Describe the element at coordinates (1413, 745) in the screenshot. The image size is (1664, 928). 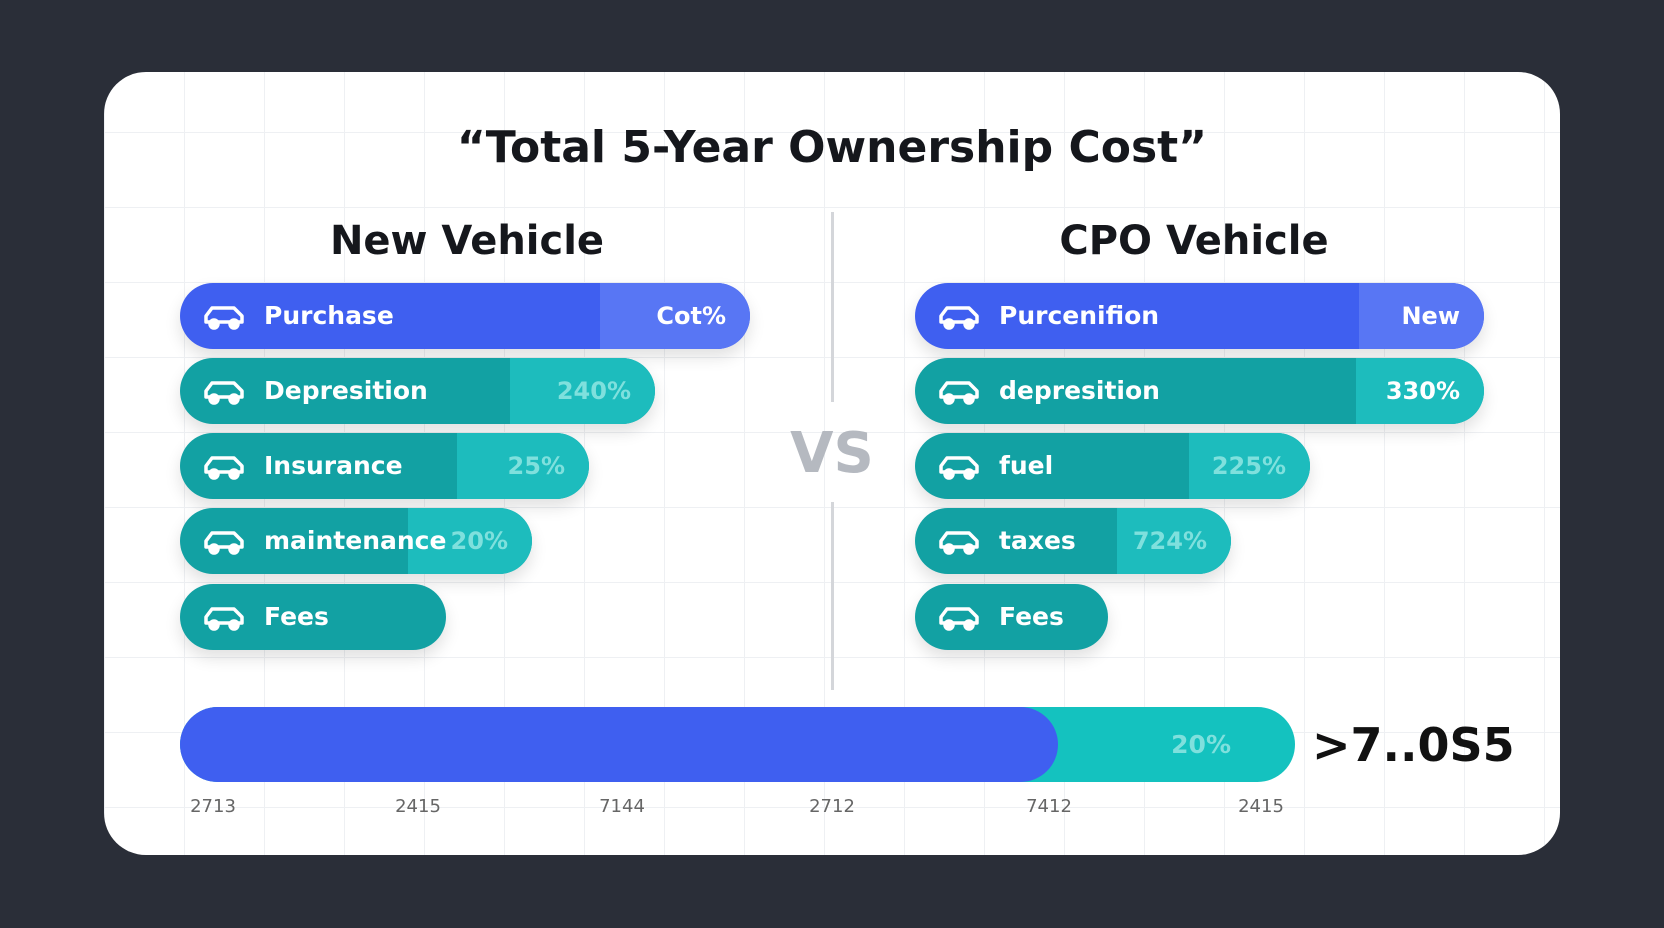
I see `total-result: >7..0S5` at that location.